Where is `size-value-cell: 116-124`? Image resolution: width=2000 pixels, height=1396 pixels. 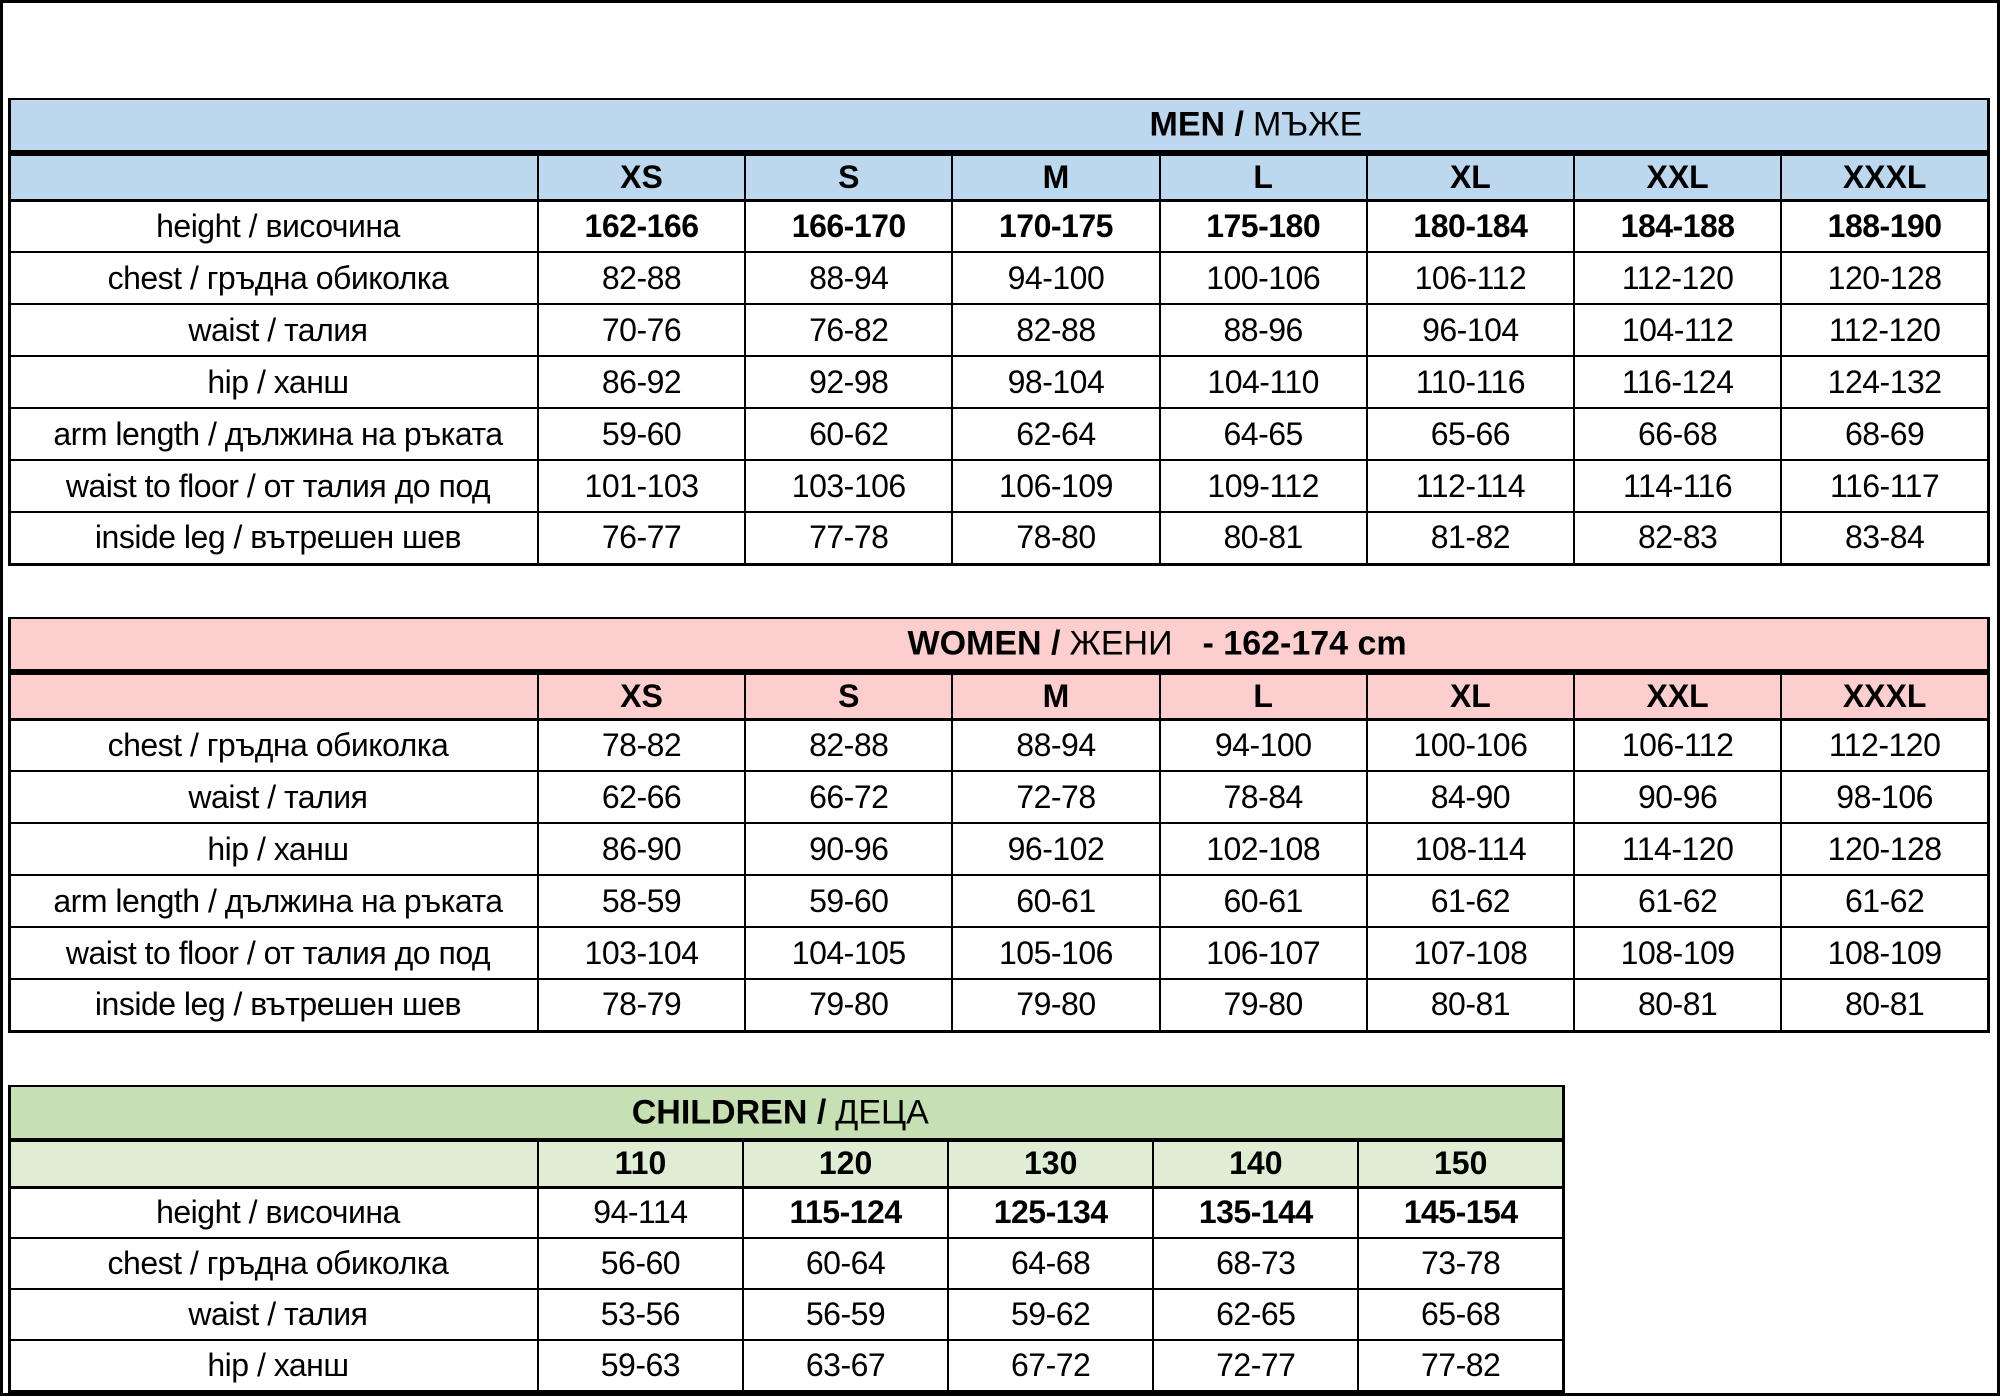 size-value-cell: 116-124 is located at coordinates (1677, 382).